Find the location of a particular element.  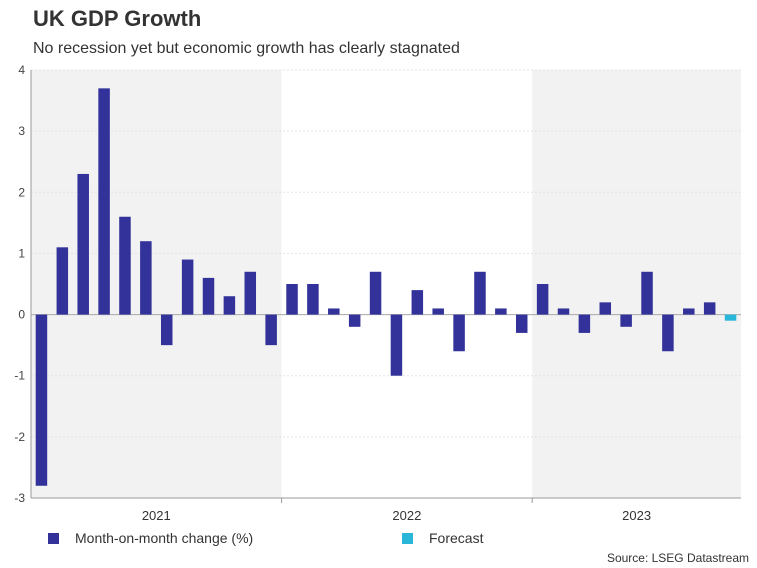

legend-swatch-series is located at coordinates (53, 538).